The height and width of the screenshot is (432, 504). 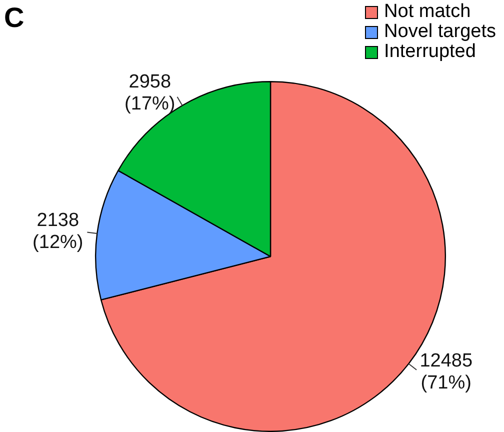 I want to click on data-label: 2138 (12%), so click(x=58, y=231).